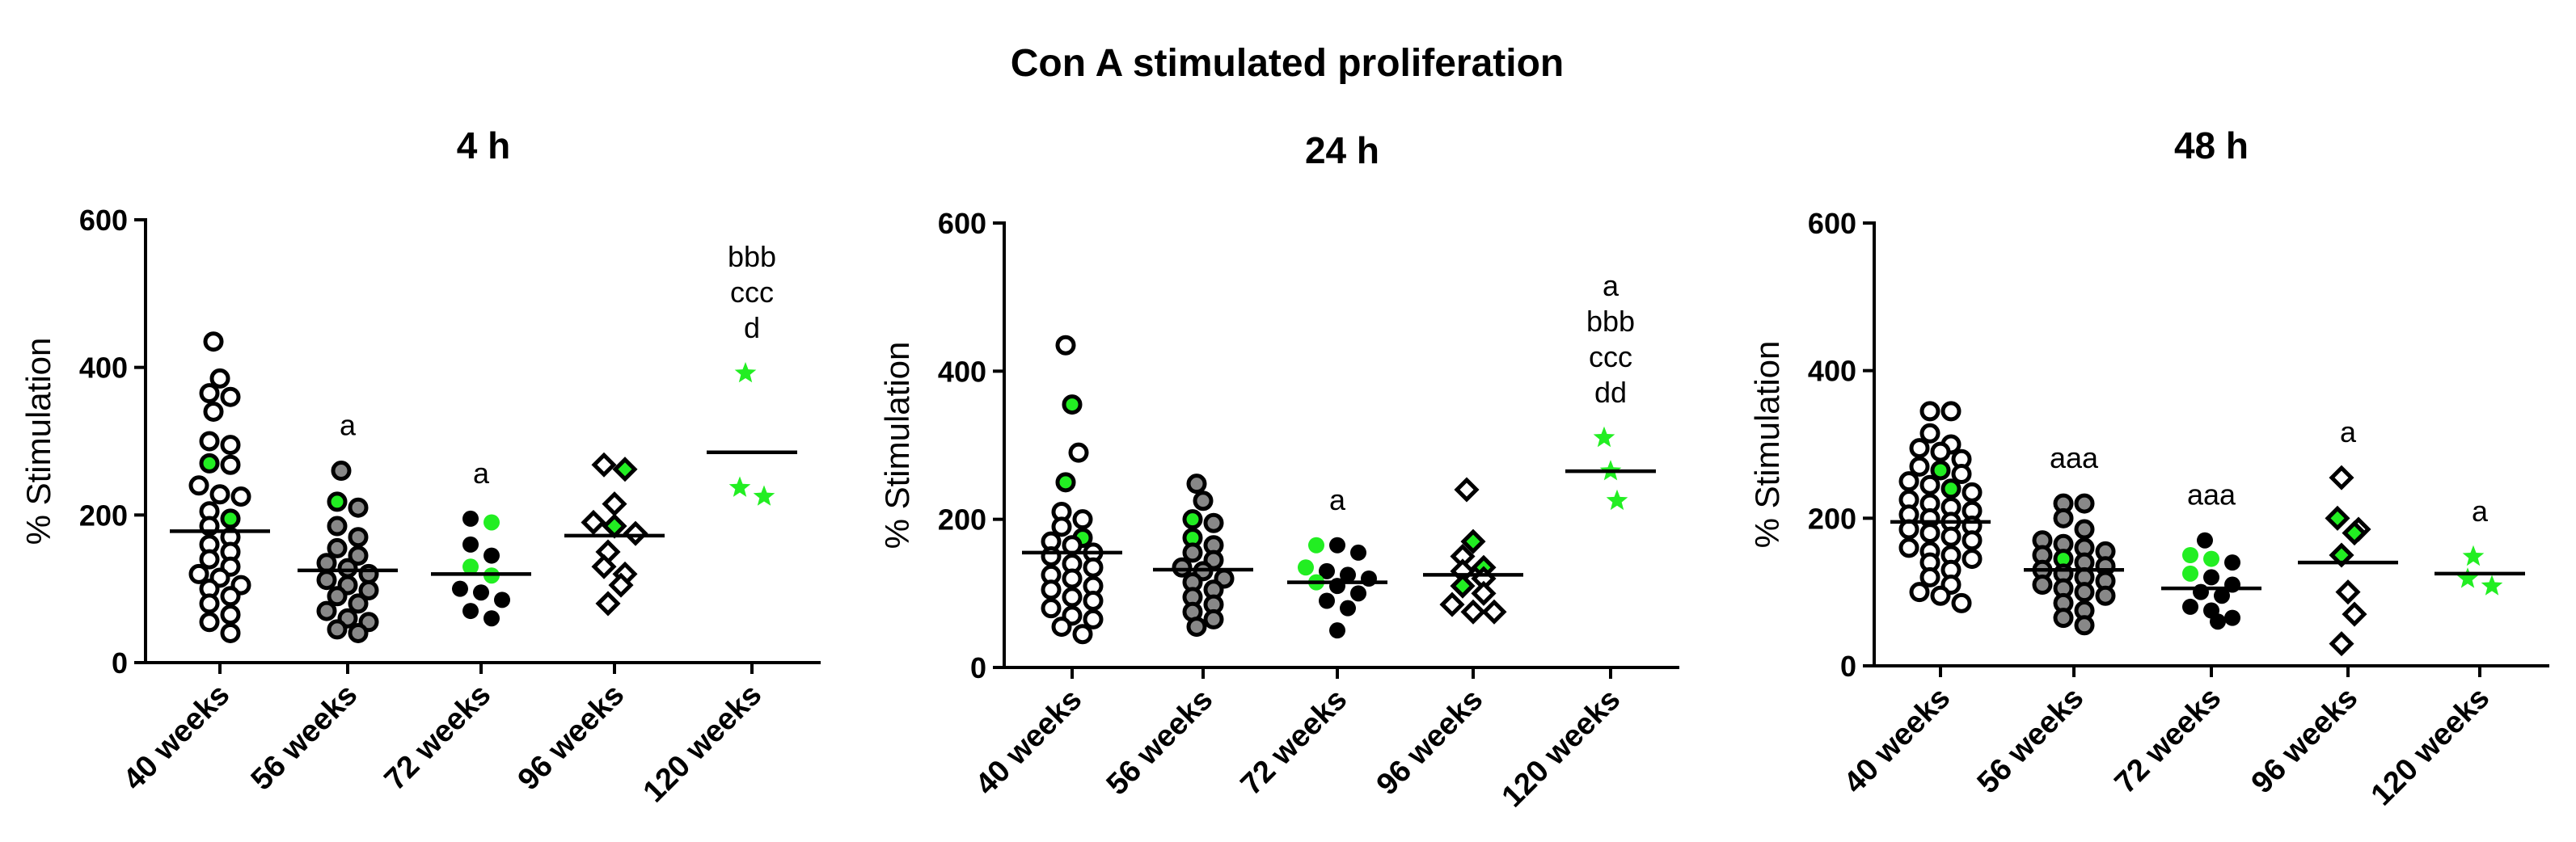 Image resolution: width=2576 pixels, height=842 pixels. Describe the element at coordinates (752, 327) in the screenshot. I see `significance-label: d` at that location.